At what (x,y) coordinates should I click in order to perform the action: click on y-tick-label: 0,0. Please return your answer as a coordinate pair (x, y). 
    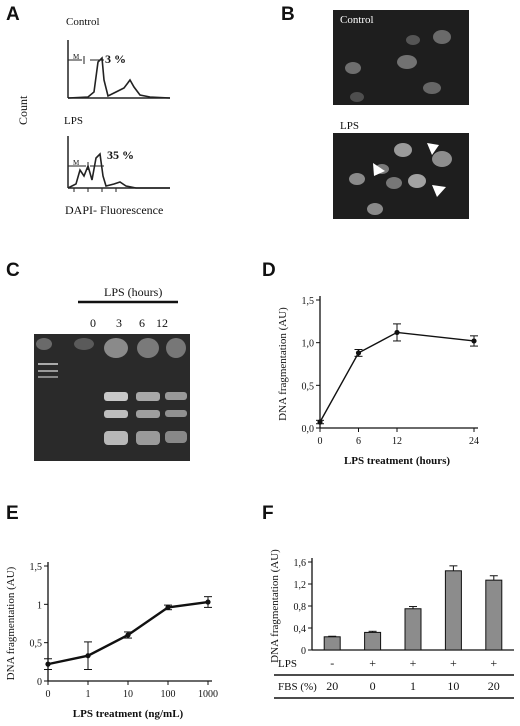
    Looking at the image, I should click on (308, 429).